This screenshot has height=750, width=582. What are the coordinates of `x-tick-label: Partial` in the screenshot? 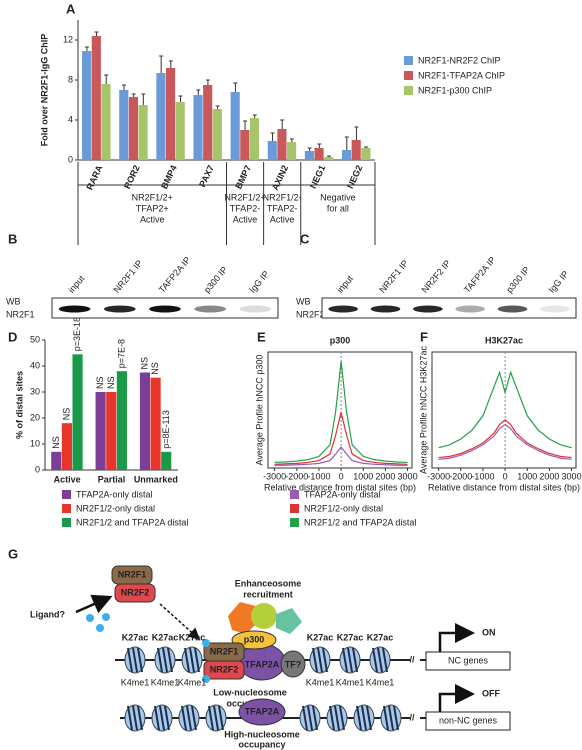 It's located at (112, 479).